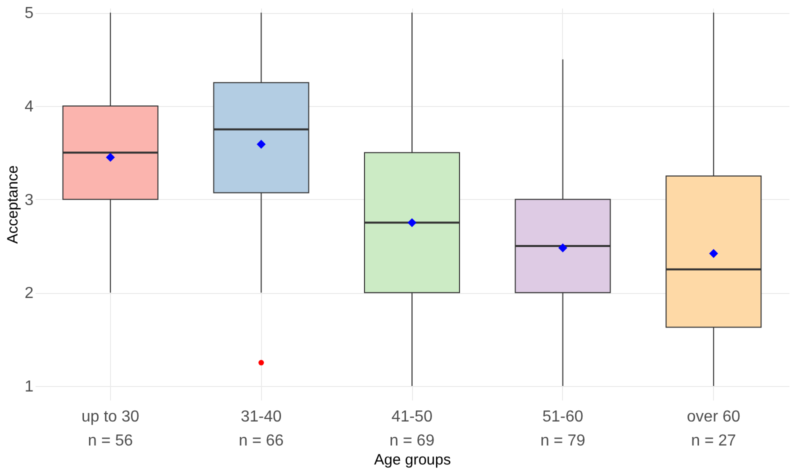  I want to click on x-tick-label: over 60 n = 27, so click(713, 429).